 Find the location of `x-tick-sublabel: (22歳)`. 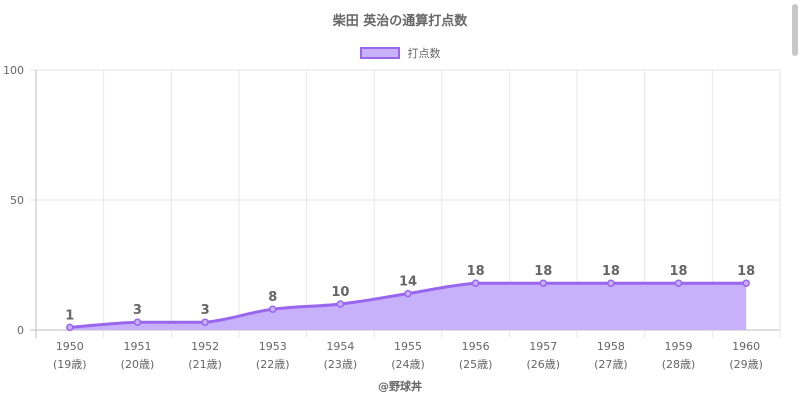

x-tick-sublabel: (22歳) is located at coordinates (273, 364).